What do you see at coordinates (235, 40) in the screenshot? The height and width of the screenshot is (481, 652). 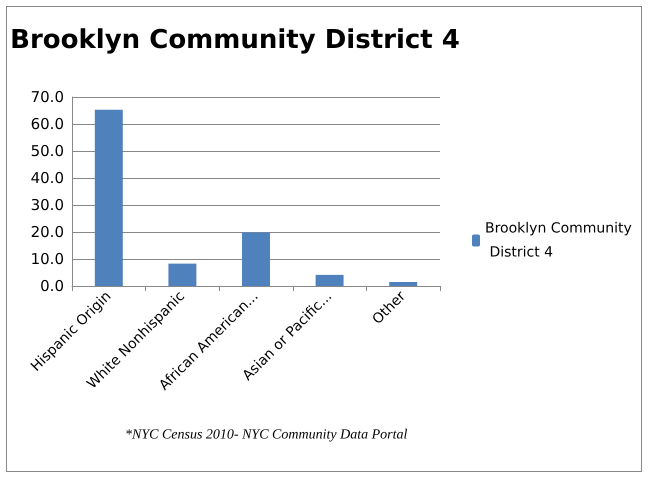 I see `chart-title: Brooklyn Community District 4` at bounding box center [235, 40].